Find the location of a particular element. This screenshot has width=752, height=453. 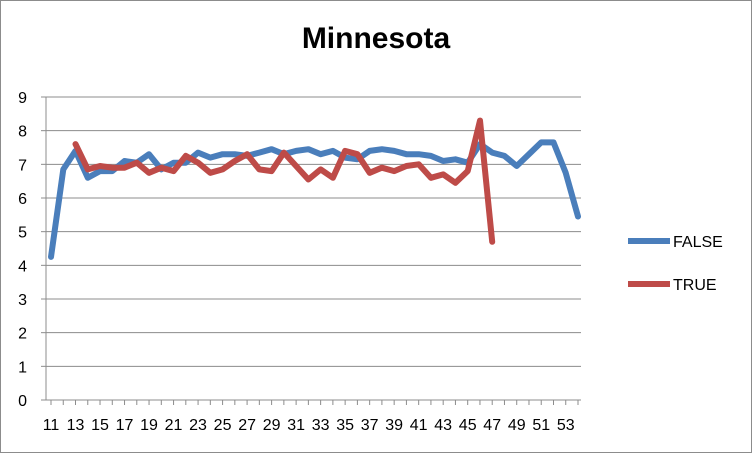

x-tick-label: 25 is located at coordinates (223, 425).